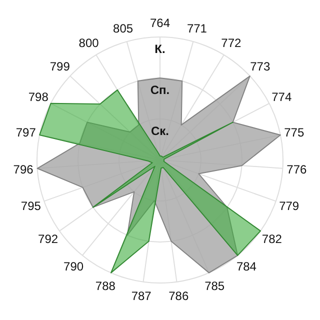 This screenshot has height=320, width=320. I want to click on spoke-label: 779, so click(289, 206).